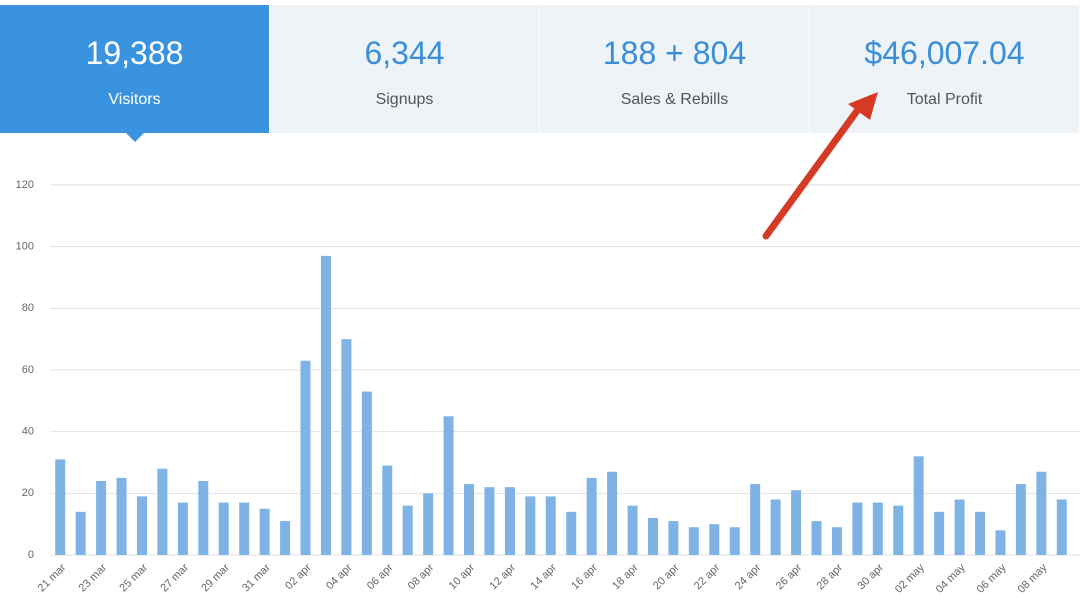 The image size is (1080, 614). I want to click on x-tick-label: 26 apr, so click(789, 576).